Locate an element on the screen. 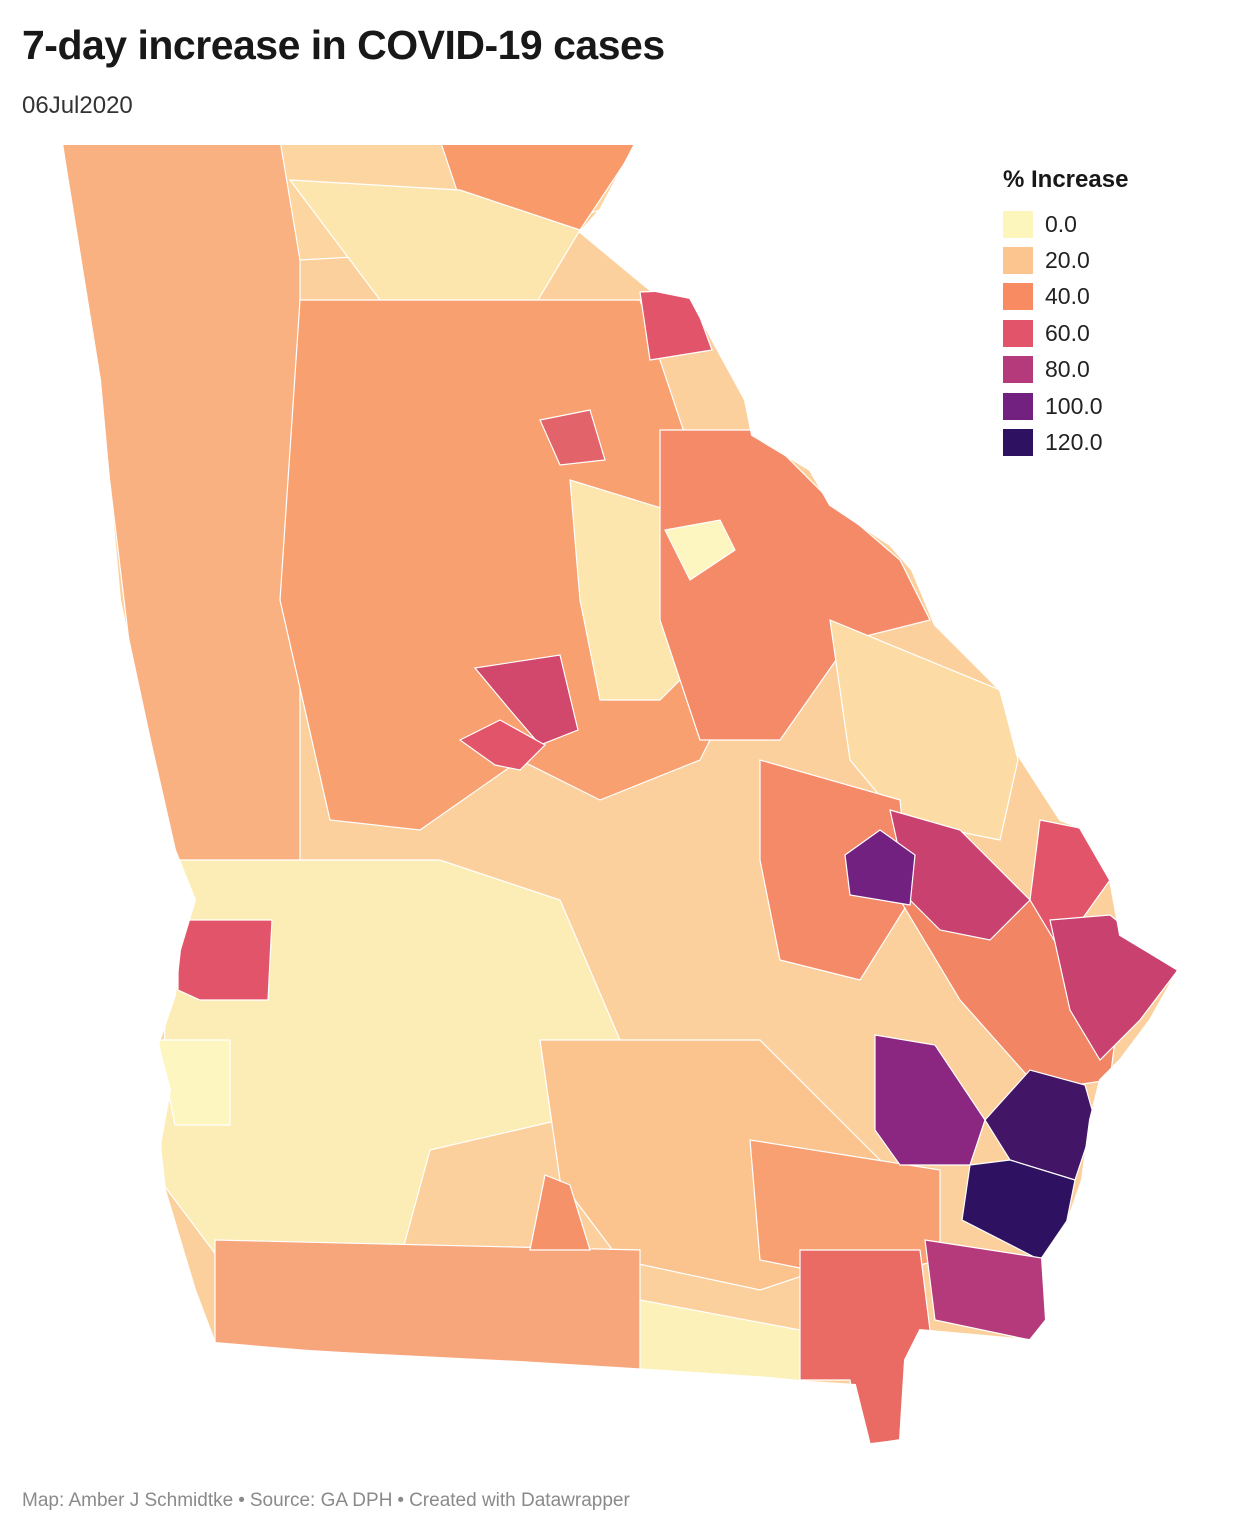 The height and width of the screenshot is (1538, 1240). legend-label: 40.0 is located at coordinates (1067, 296).